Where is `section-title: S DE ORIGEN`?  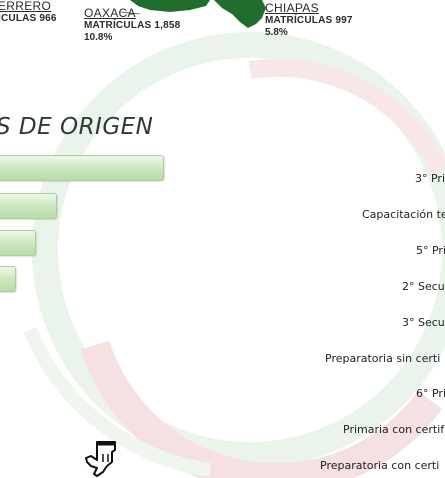 section-title: S DE ORIGEN is located at coordinates (77, 127).